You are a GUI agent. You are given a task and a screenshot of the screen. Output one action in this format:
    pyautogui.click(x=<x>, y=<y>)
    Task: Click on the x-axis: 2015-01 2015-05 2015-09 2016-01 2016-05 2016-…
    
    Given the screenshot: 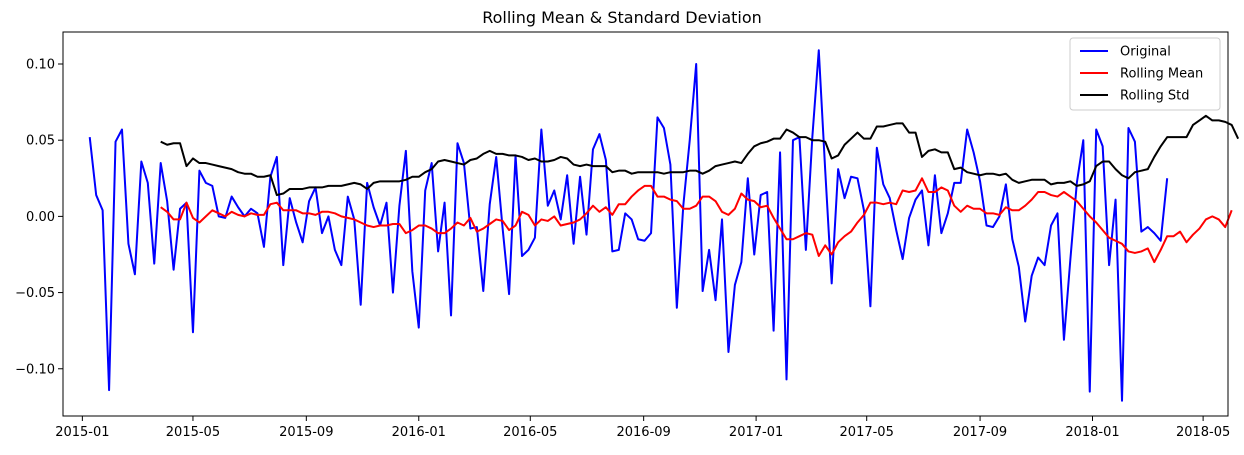 What is the action you would take?
    pyautogui.click(x=642, y=428)
    